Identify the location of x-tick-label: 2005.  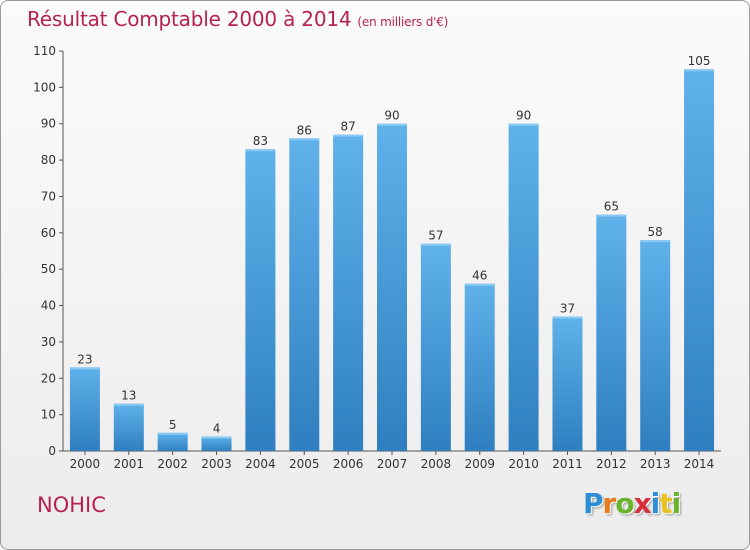
(304, 464).